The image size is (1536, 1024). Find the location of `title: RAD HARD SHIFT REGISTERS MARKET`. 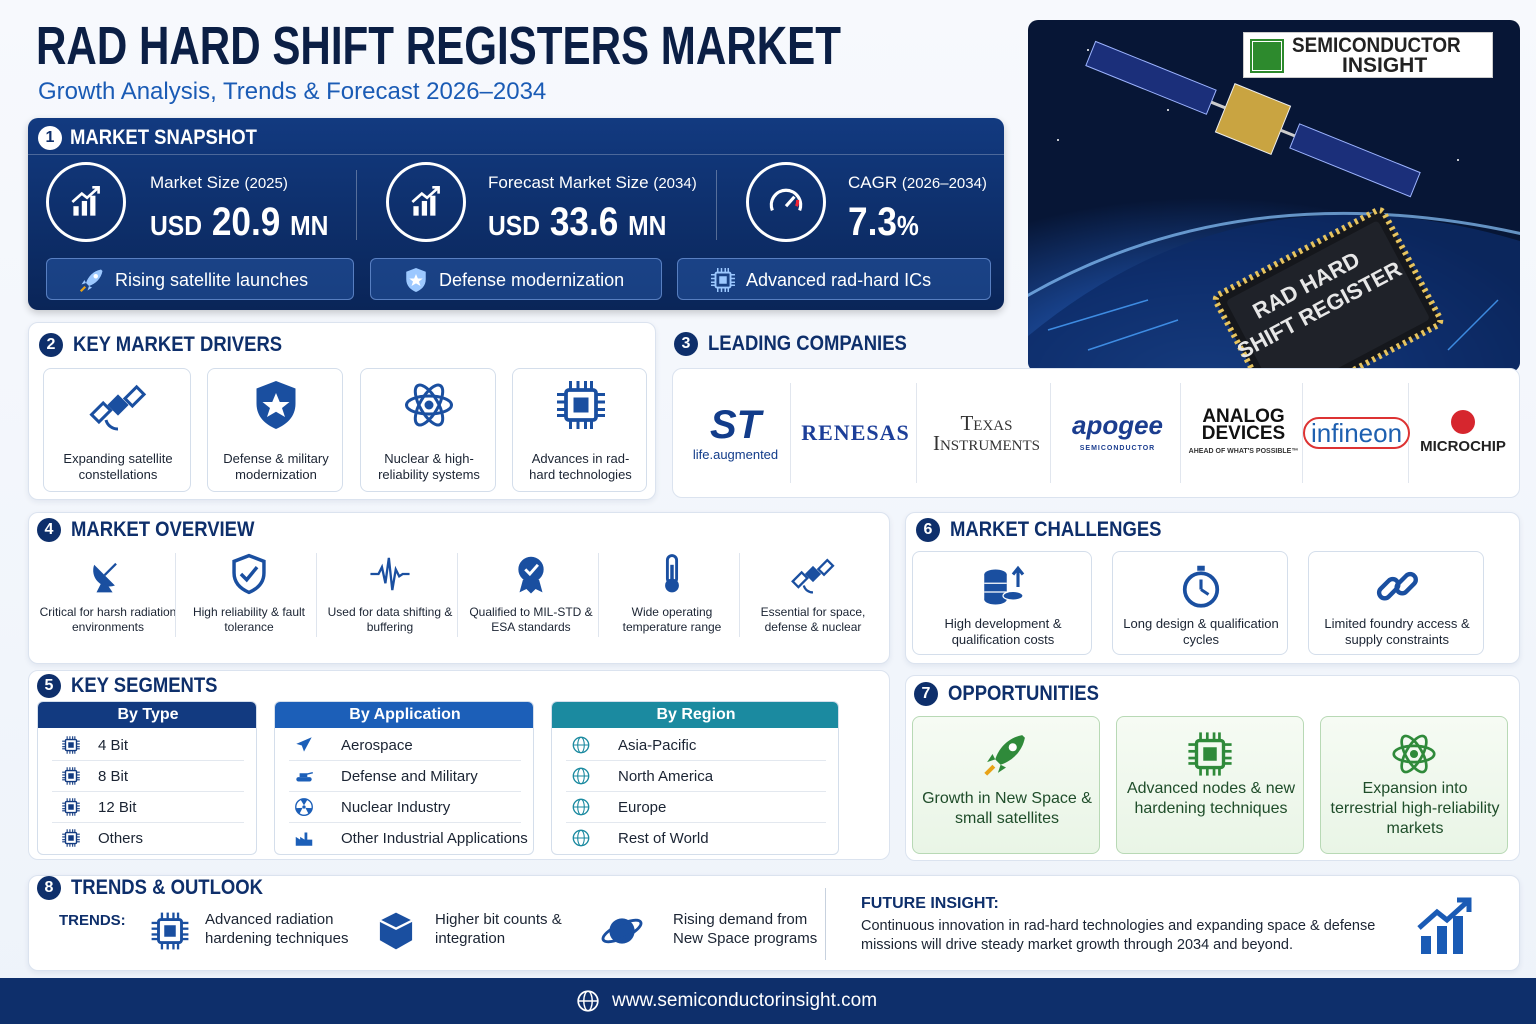

title: RAD HARD SHIFT REGISTERS MARKET is located at coordinates (438, 46).